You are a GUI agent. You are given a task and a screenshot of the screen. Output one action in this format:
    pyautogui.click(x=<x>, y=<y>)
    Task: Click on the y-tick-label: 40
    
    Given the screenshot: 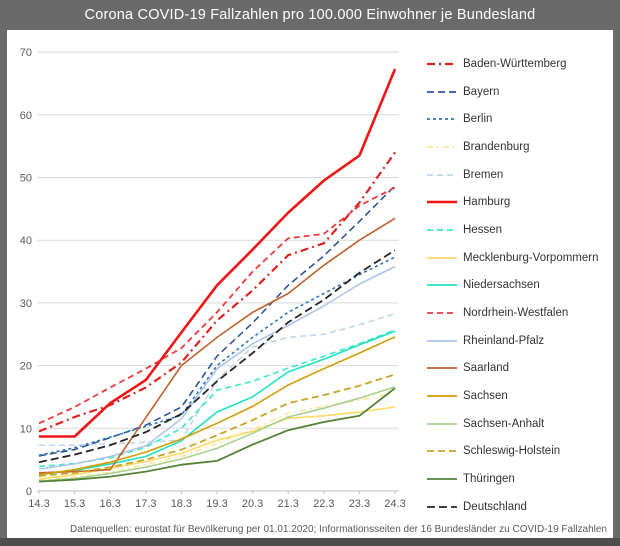 What is the action you would take?
    pyautogui.click(x=26, y=241)
    